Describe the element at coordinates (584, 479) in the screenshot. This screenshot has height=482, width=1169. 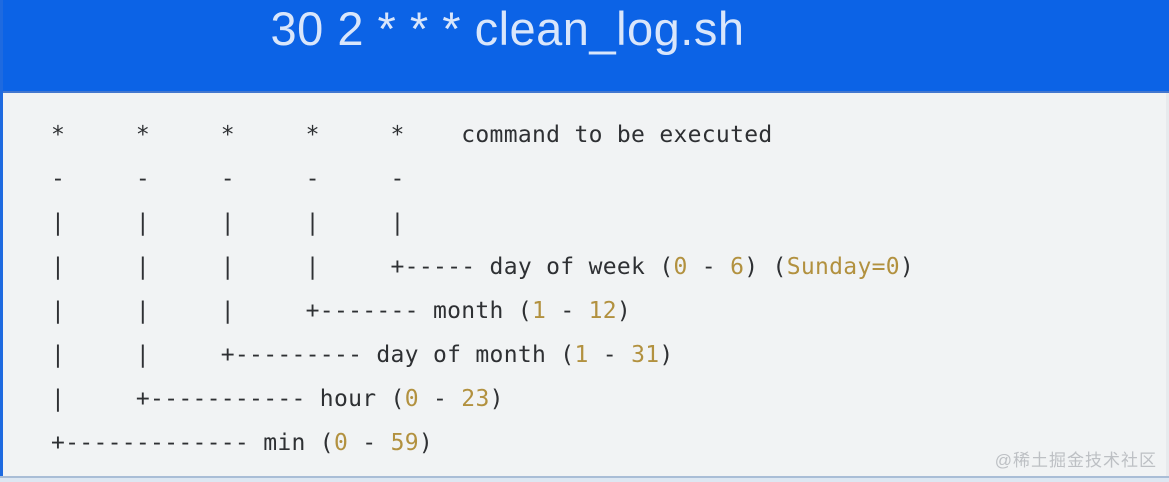
I see `bottom-border` at that location.